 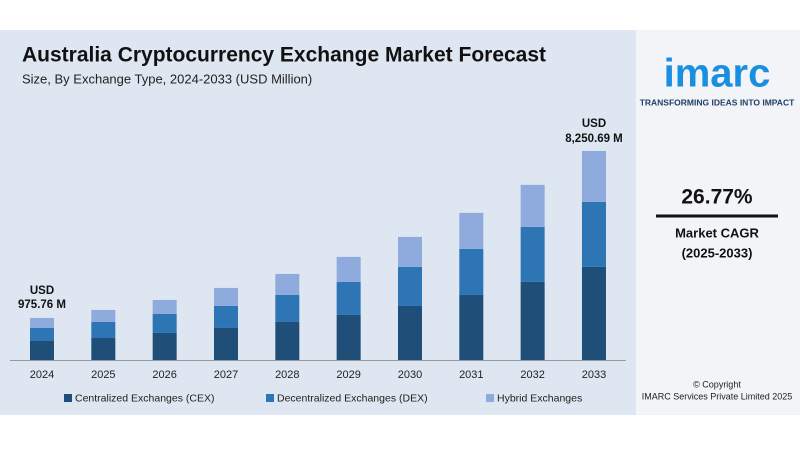 I want to click on x-tick-label: 2025, so click(x=103, y=375).